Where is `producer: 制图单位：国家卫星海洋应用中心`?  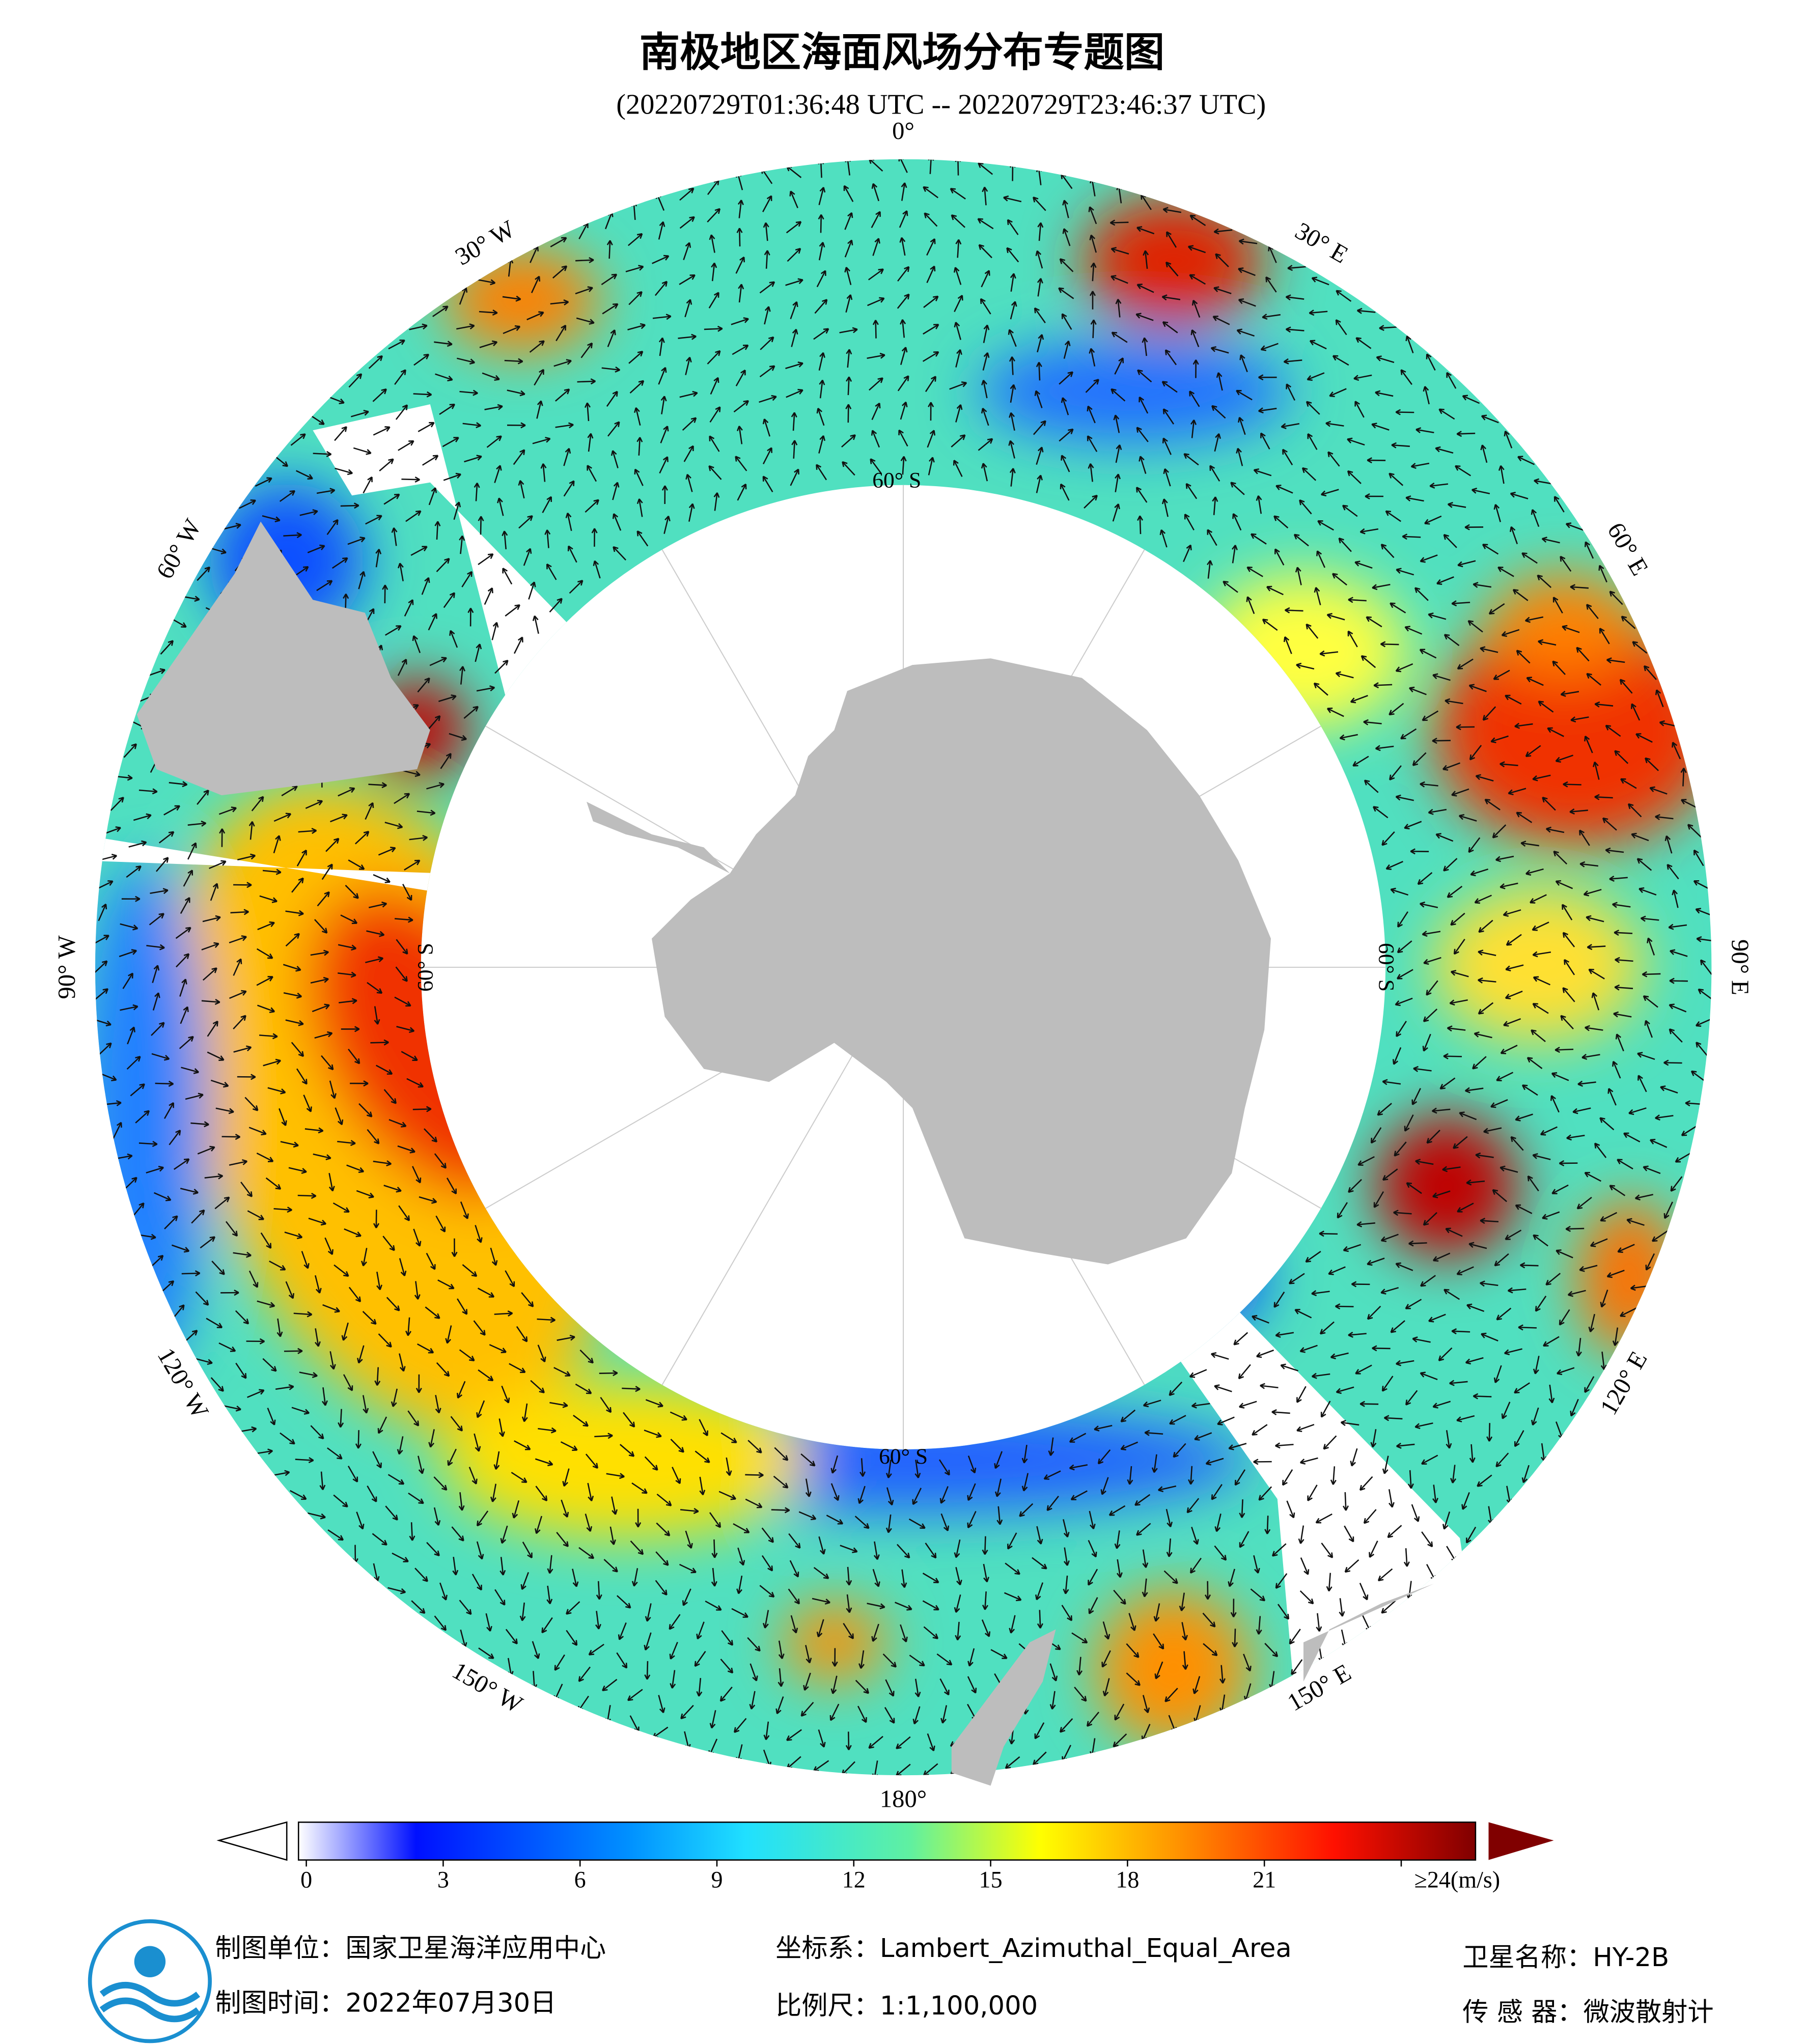
producer: 制图单位：国家卫星海洋应用中心 is located at coordinates (410, 1948).